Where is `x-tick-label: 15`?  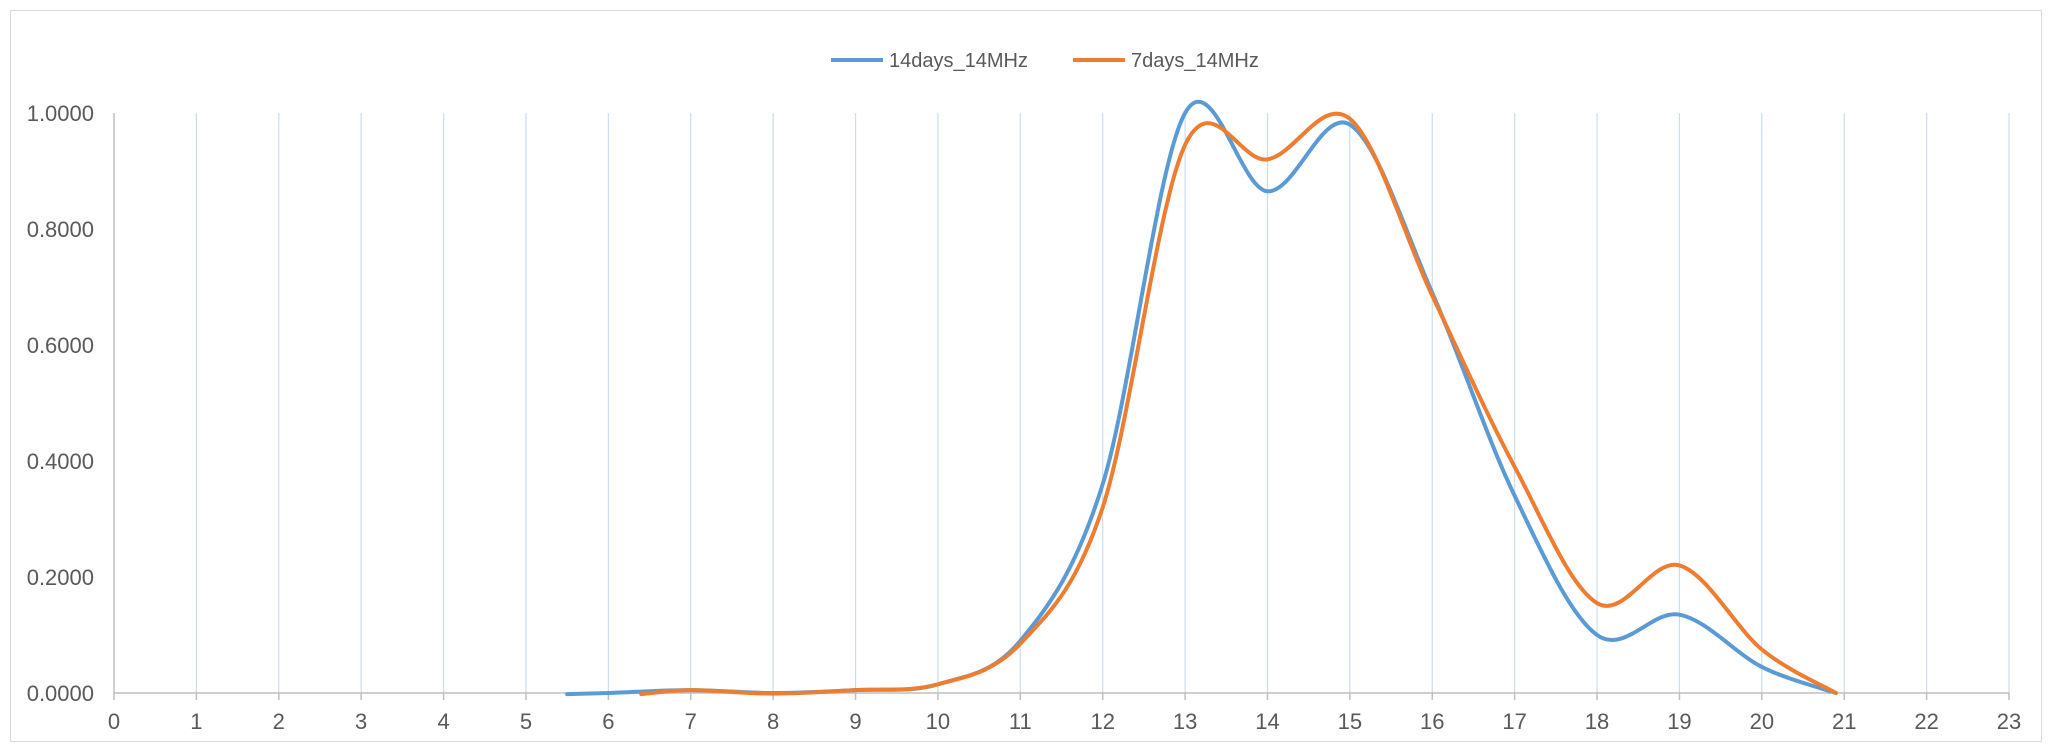
x-tick-label: 15 is located at coordinates (1350, 721).